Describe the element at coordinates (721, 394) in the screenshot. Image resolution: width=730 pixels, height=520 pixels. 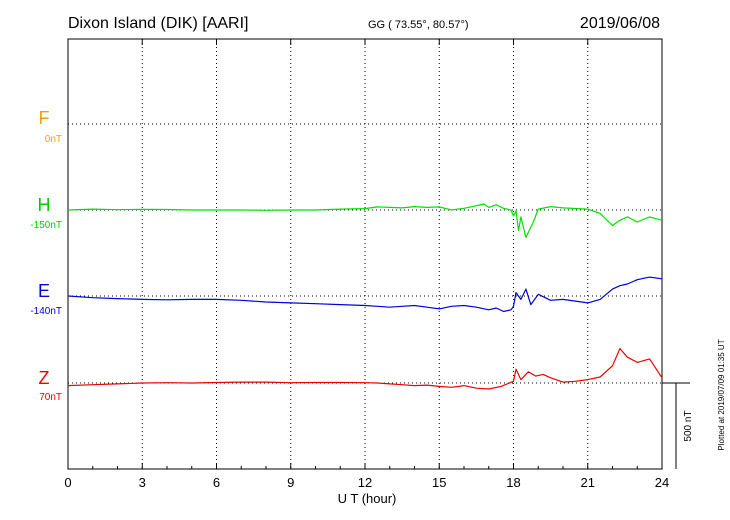
I see `plotted-at-note: Plotted at 2019/07/09 01:35 UT` at that location.